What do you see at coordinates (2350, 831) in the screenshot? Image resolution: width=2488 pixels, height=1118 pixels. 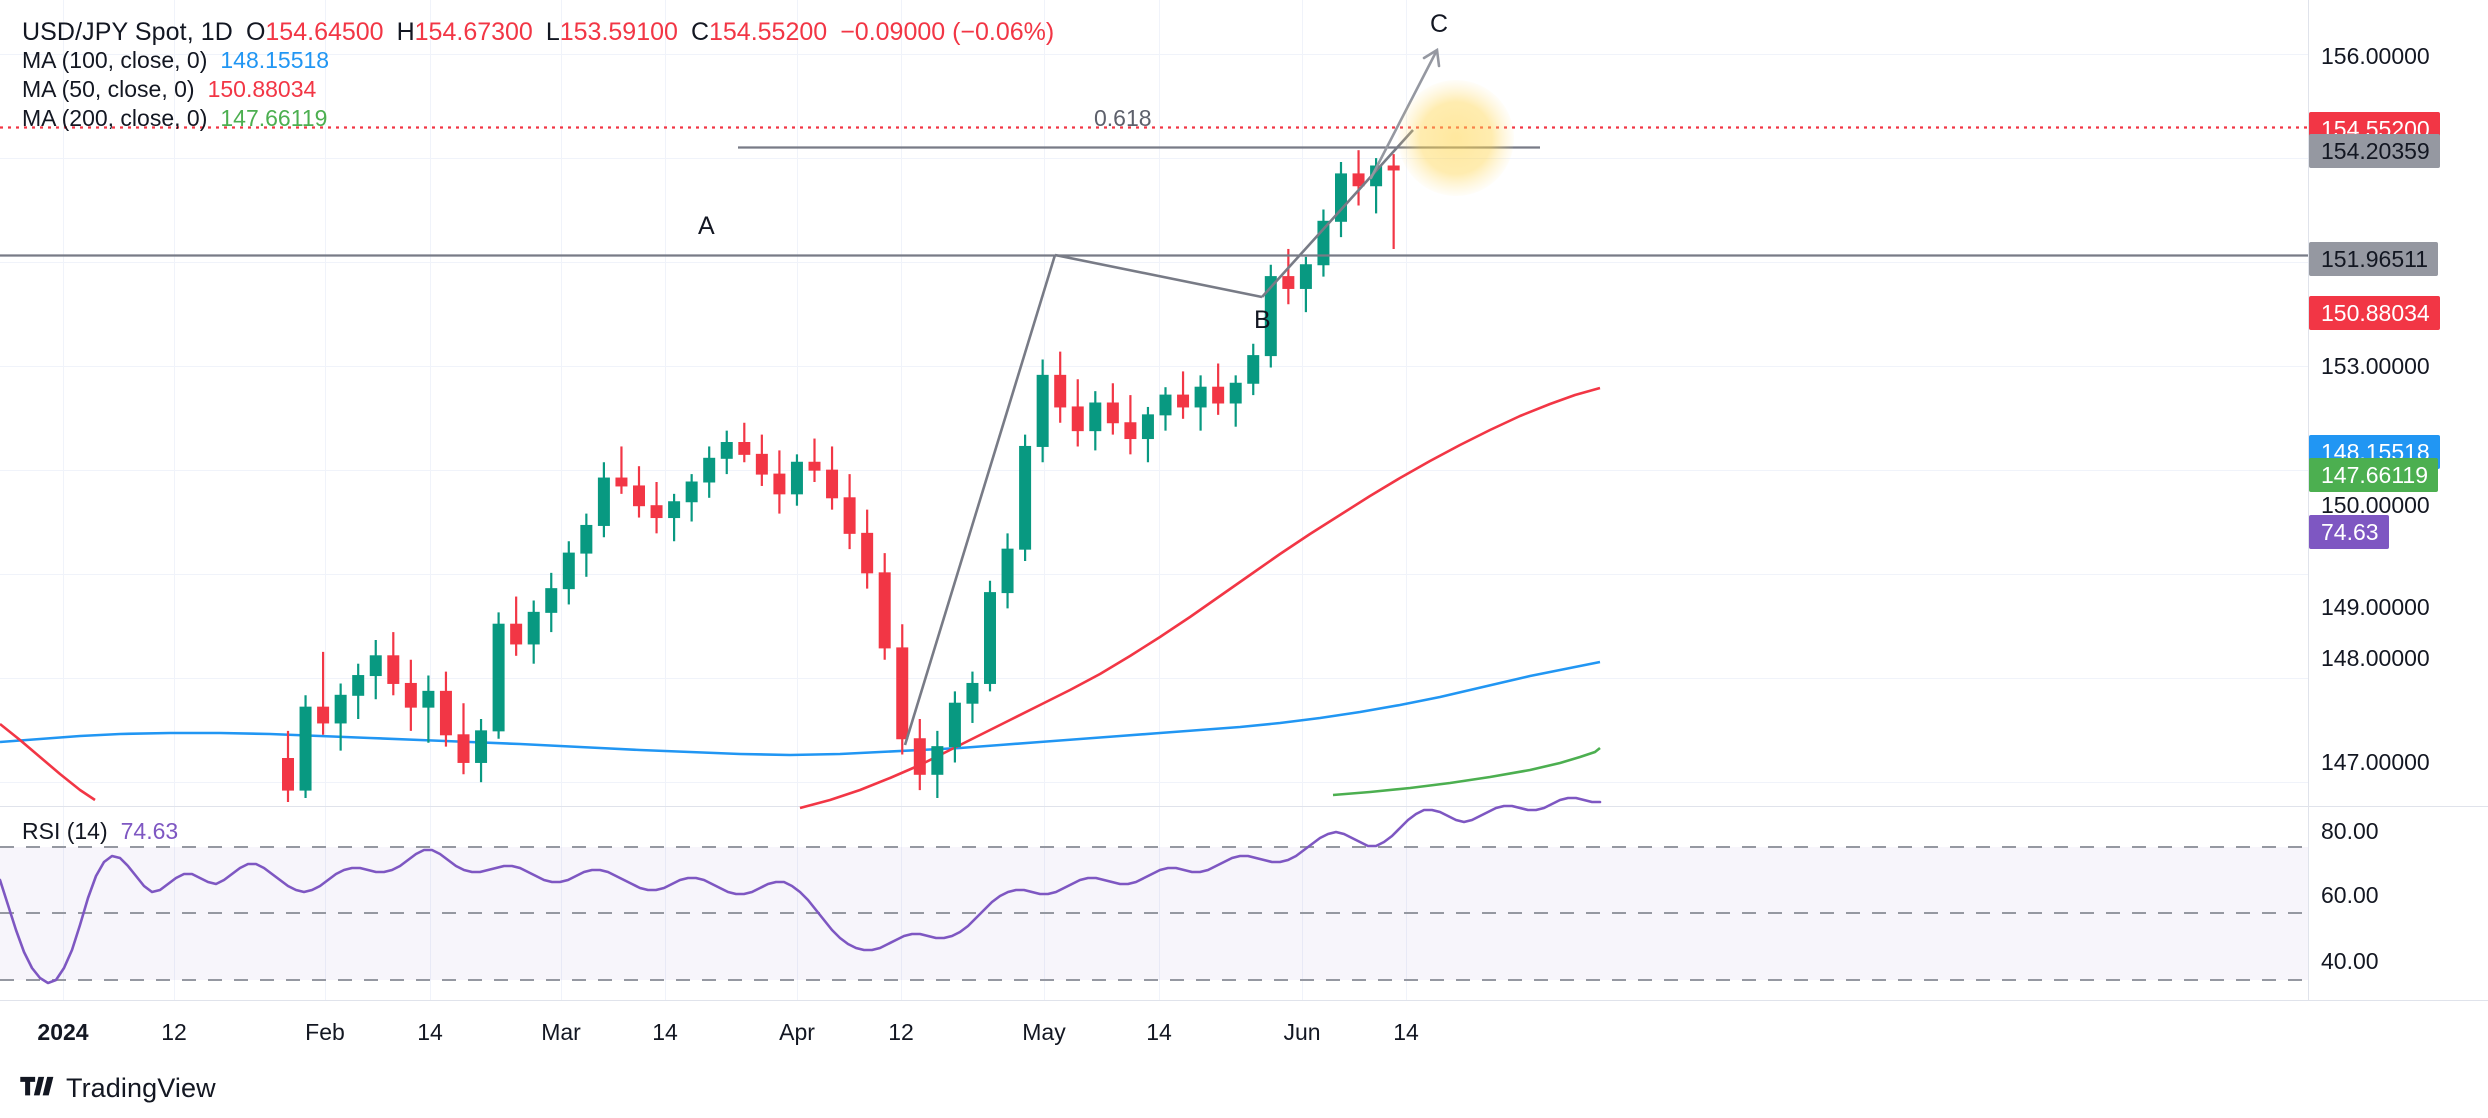 I see `rsi-tick: 80.00` at bounding box center [2350, 831].